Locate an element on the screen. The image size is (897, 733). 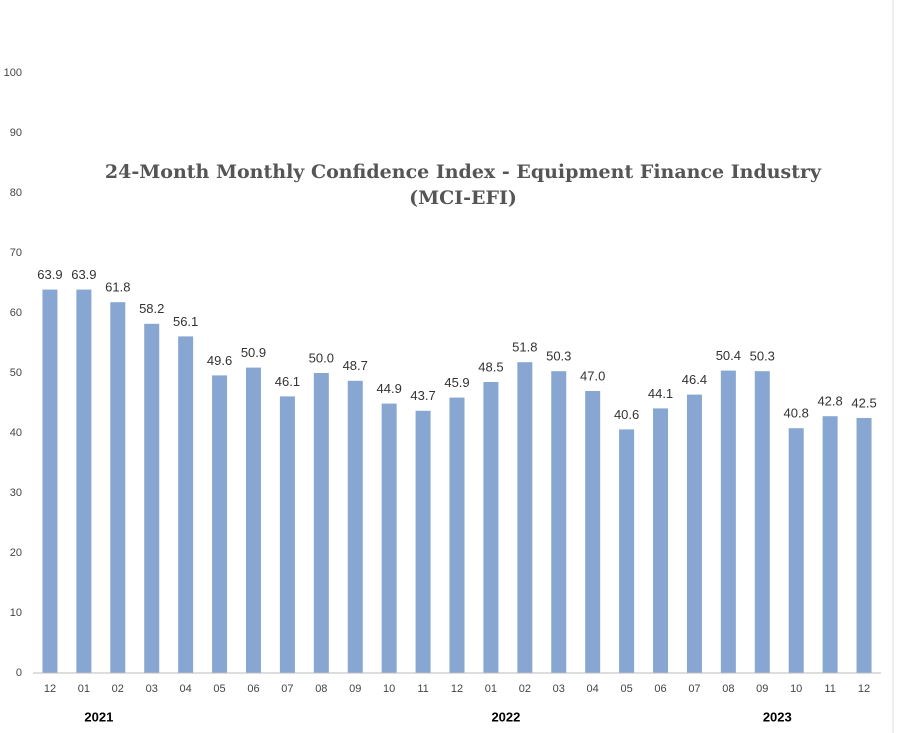
y-tick-label: 30 is located at coordinates (16, 493).